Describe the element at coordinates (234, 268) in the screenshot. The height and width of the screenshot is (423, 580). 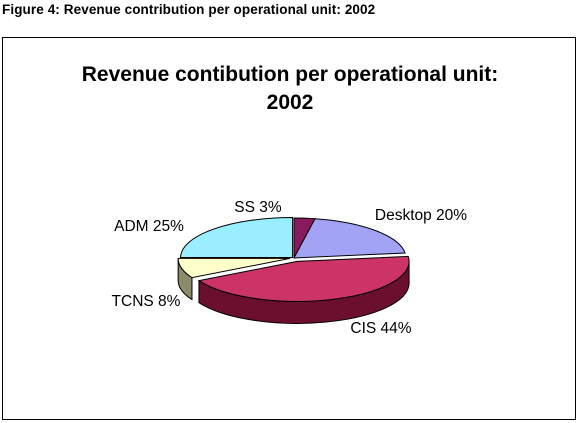
I see `pie-slice-tcns` at that location.